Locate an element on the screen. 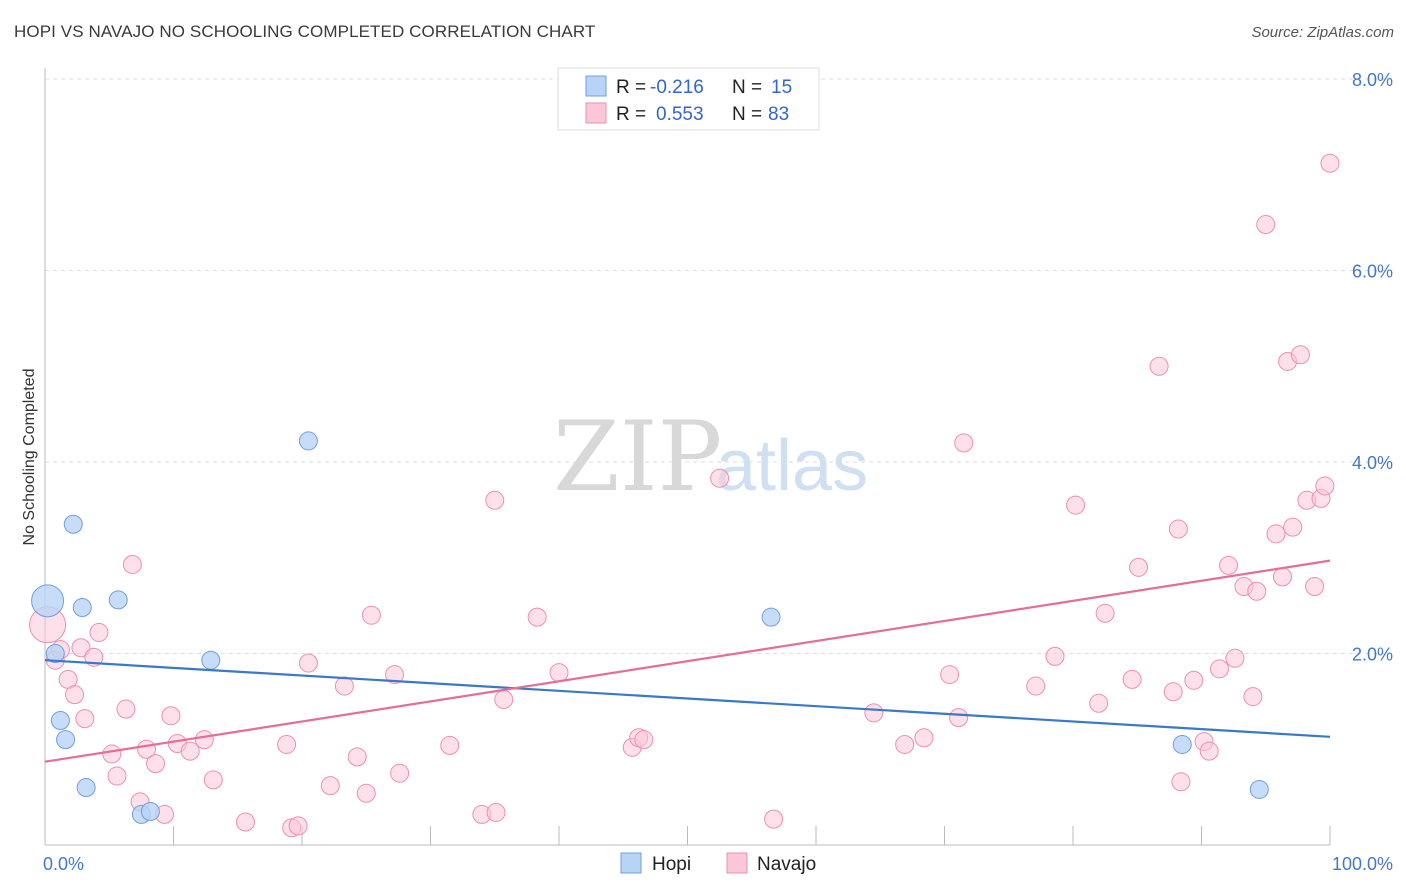 This screenshot has height=892, width=1406. series-legend: Hopi Navajo is located at coordinates (718, 863).